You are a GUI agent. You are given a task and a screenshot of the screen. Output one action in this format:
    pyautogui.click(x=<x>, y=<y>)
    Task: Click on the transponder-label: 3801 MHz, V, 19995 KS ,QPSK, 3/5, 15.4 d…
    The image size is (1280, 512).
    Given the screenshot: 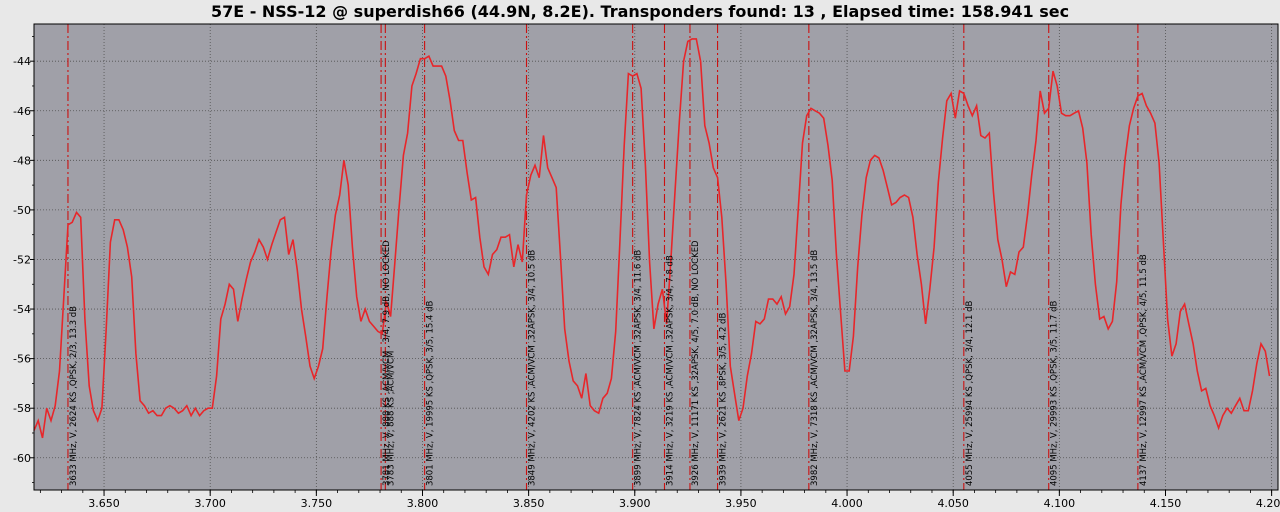 What is the action you would take?
    pyautogui.click(x=431, y=393)
    